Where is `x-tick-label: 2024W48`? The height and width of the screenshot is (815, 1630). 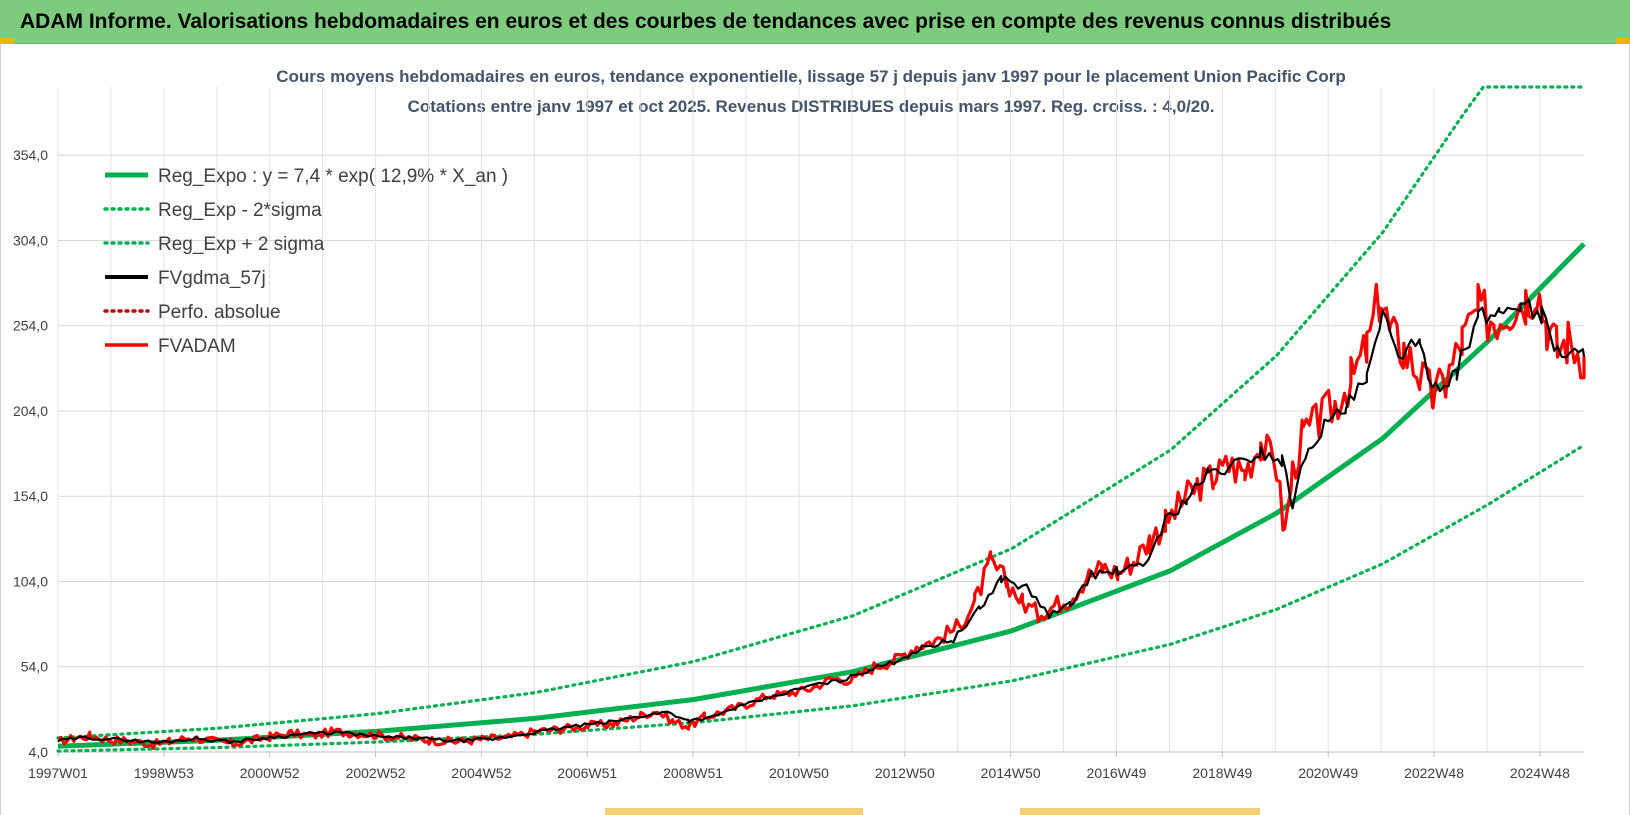
x-tick-label: 2024W48 is located at coordinates (1540, 773).